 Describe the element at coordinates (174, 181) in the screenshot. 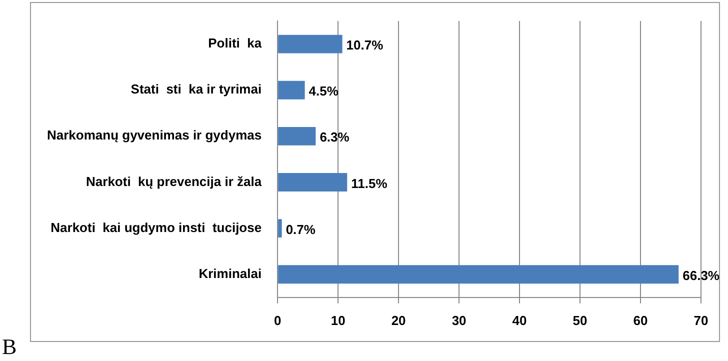

I see `y-tick-label: Narkoti kų prevencija ir žala` at that location.